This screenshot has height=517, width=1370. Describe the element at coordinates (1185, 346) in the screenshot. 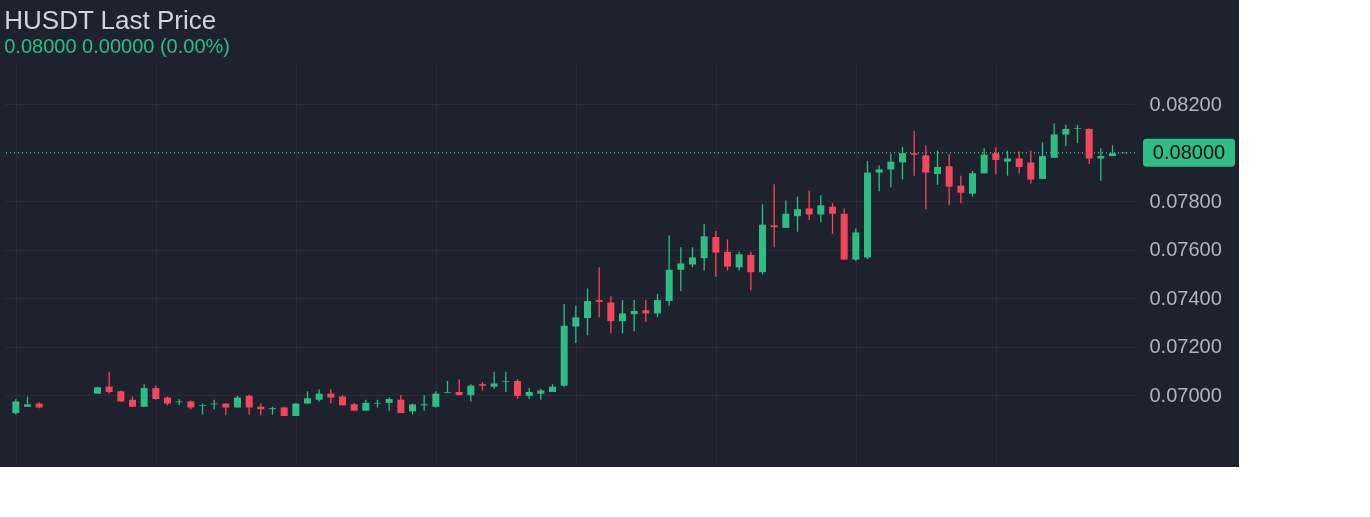

I see `y-tick-label: 0.07200` at that location.